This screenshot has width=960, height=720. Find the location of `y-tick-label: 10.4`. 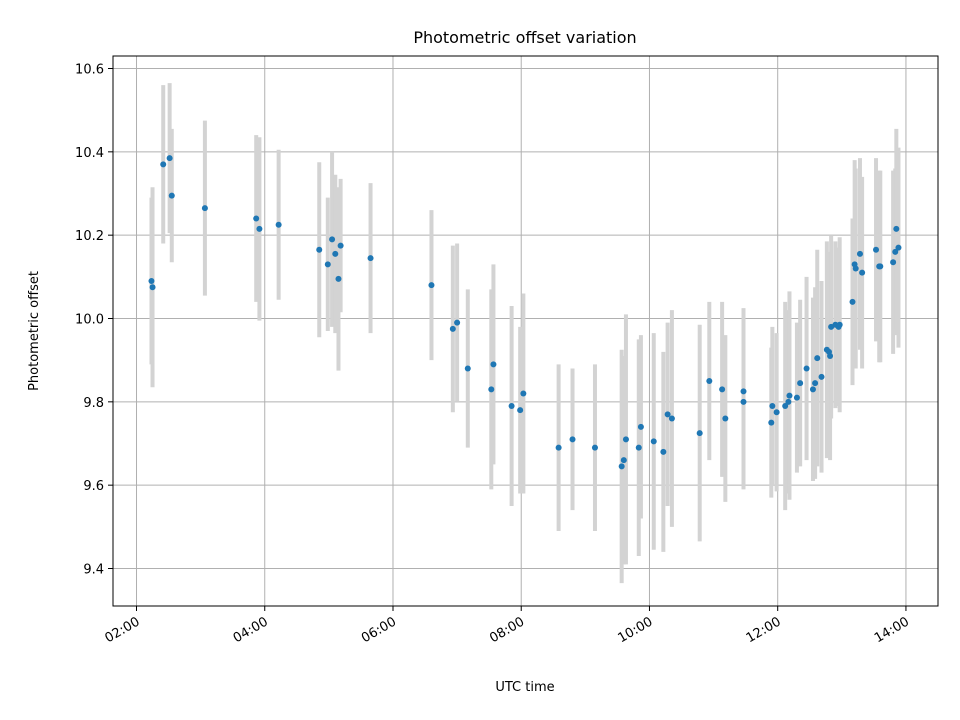

y-tick-label: 10.4 is located at coordinates (89, 153).